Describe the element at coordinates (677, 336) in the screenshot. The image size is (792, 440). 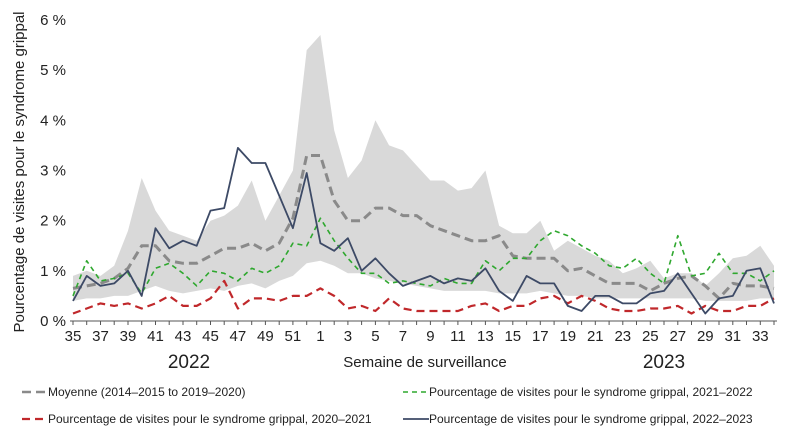
I see `x-tick-label: 27` at that location.